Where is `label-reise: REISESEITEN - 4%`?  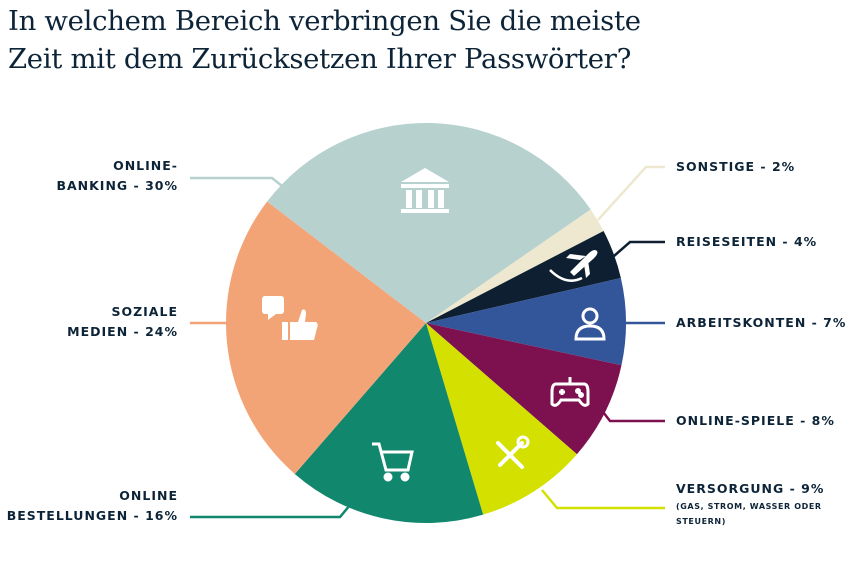 label-reise: REISESEITEN - 4% is located at coordinates (747, 241).